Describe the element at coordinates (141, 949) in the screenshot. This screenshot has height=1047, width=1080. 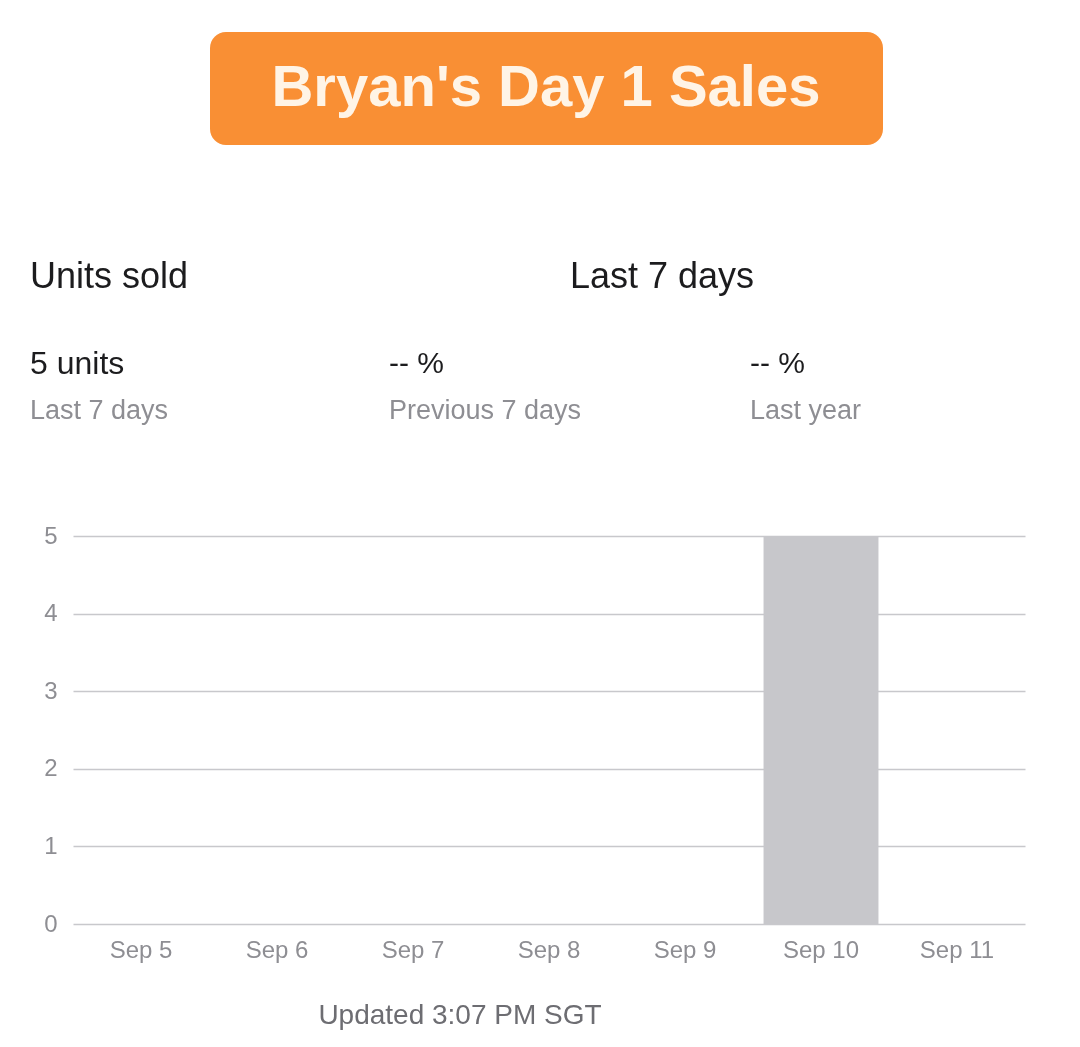
I see `x-tick-label: Sep 5` at that location.